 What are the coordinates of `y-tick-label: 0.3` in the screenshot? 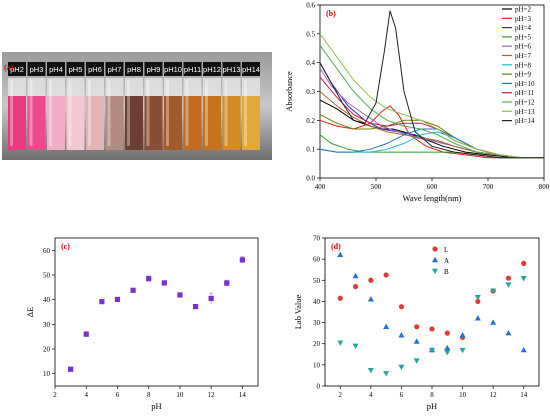 It's located at (310, 92).